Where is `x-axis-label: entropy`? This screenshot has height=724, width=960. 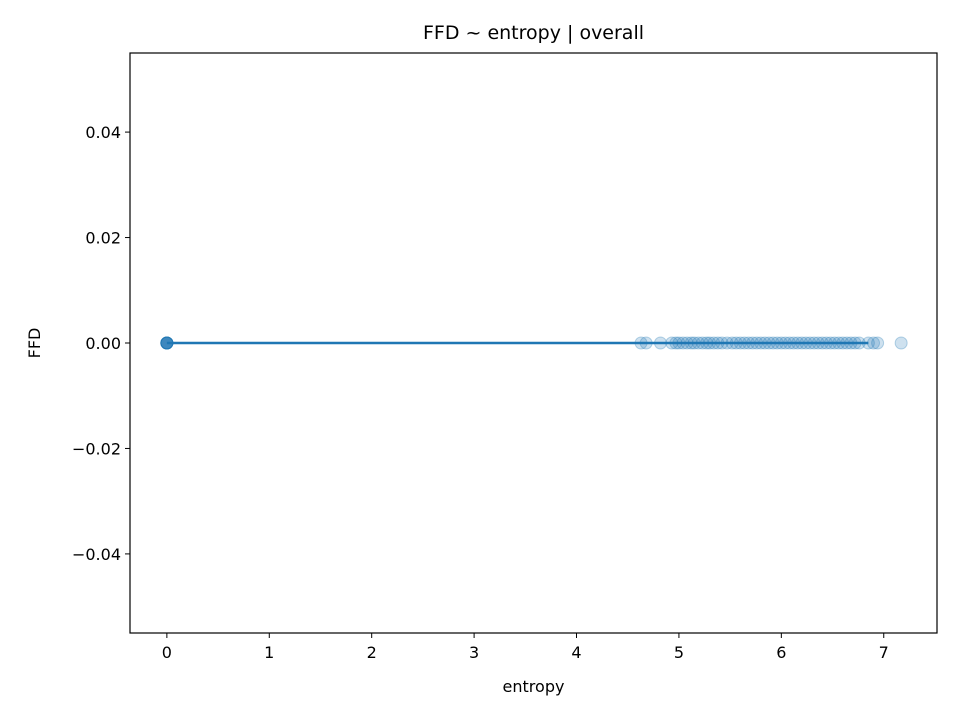
x-axis-label: entropy is located at coordinates (534, 686).